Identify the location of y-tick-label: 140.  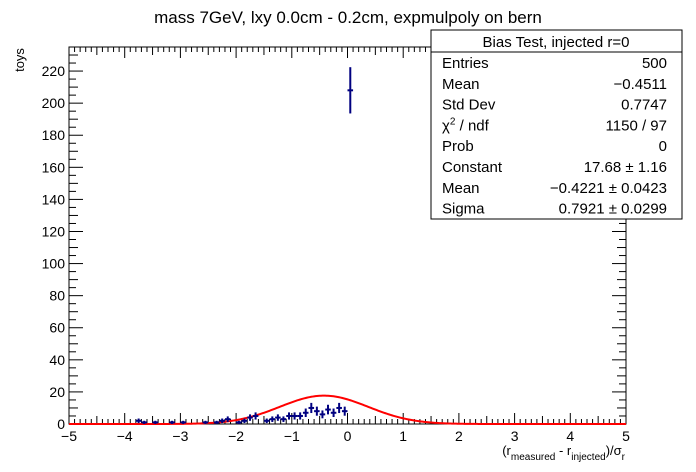
(54, 199).